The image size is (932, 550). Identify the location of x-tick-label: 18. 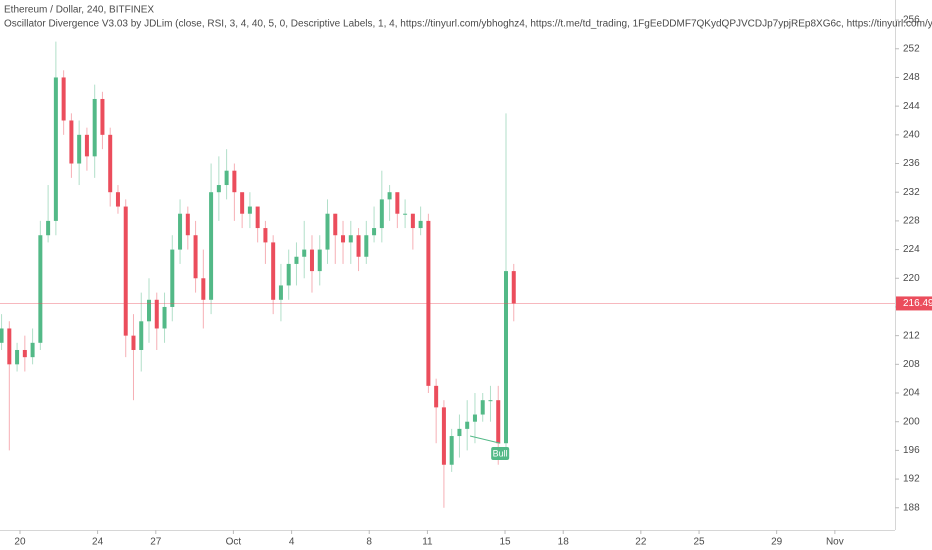
(564, 542).